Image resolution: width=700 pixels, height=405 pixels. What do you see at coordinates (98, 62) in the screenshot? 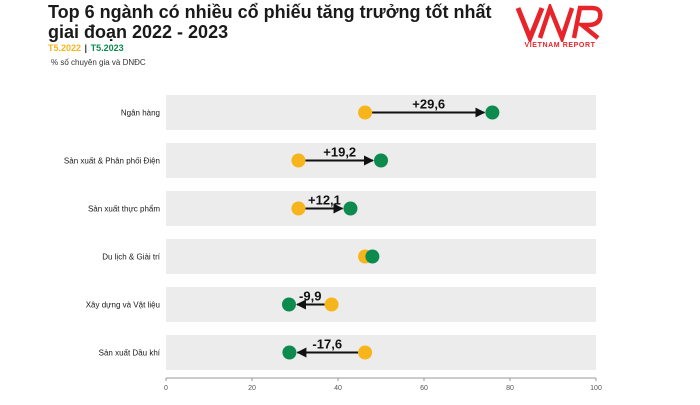
I see `chart-subtitle: % số chuyên gia và DNĐC` at bounding box center [98, 62].